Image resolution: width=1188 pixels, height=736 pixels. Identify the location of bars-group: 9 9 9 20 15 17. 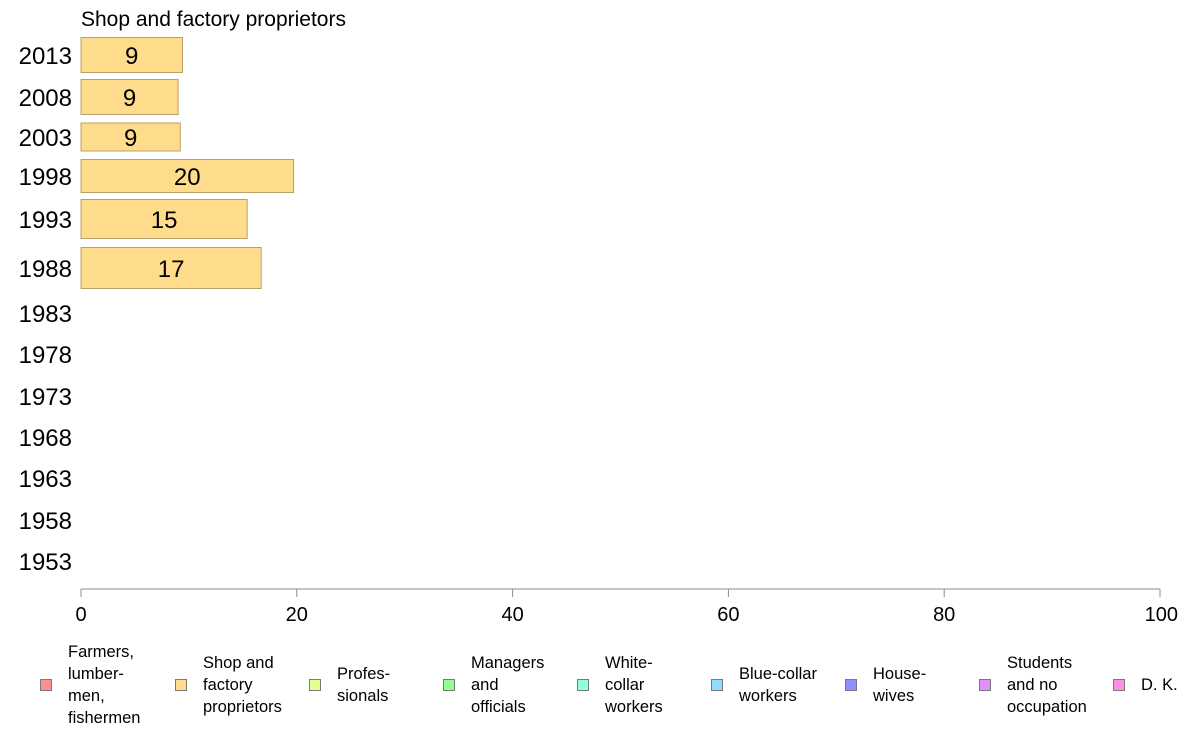
(187, 163).